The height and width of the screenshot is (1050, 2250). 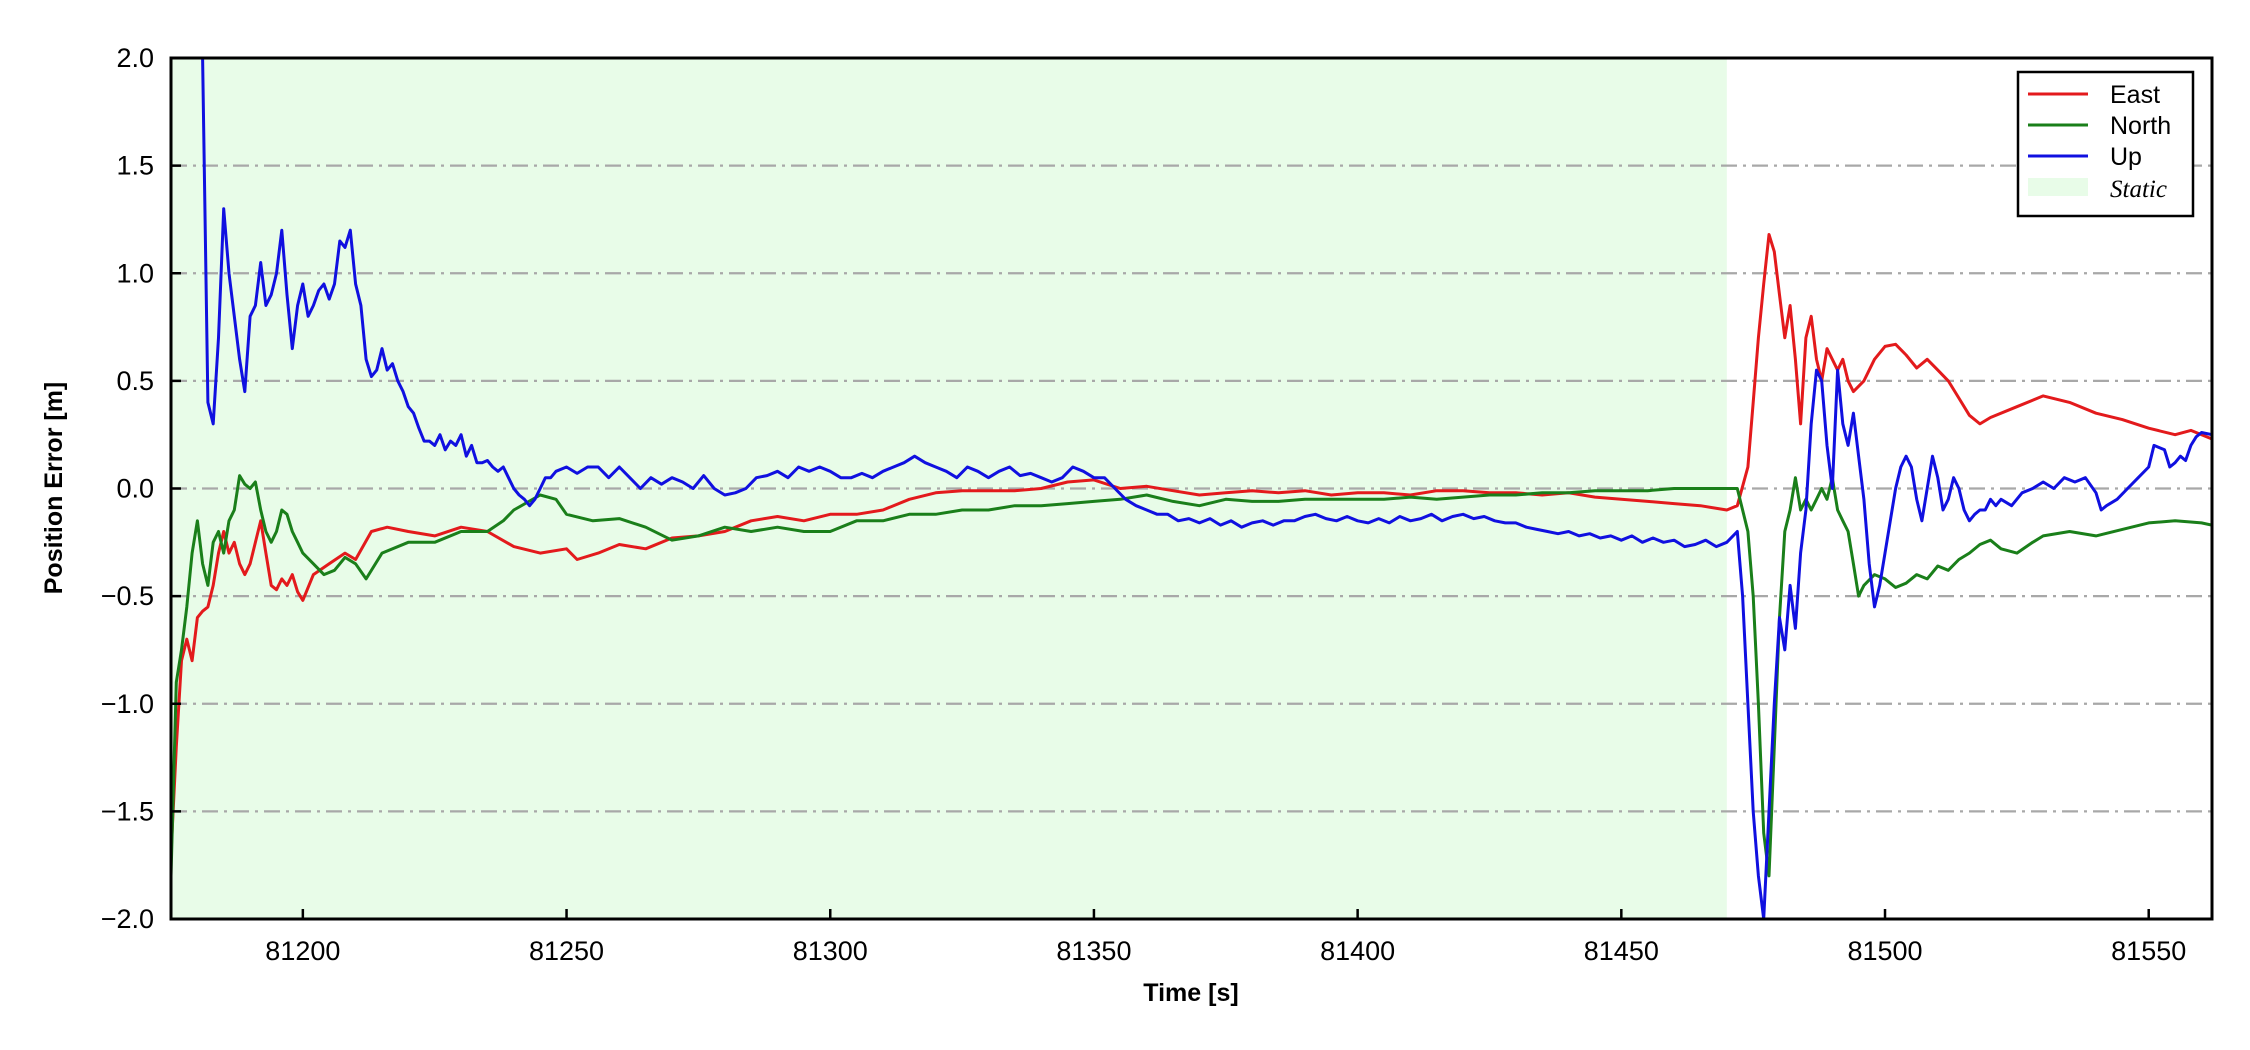 What do you see at coordinates (135, 381) in the screenshot?
I see `y-tick-label: 0.5` at bounding box center [135, 381].